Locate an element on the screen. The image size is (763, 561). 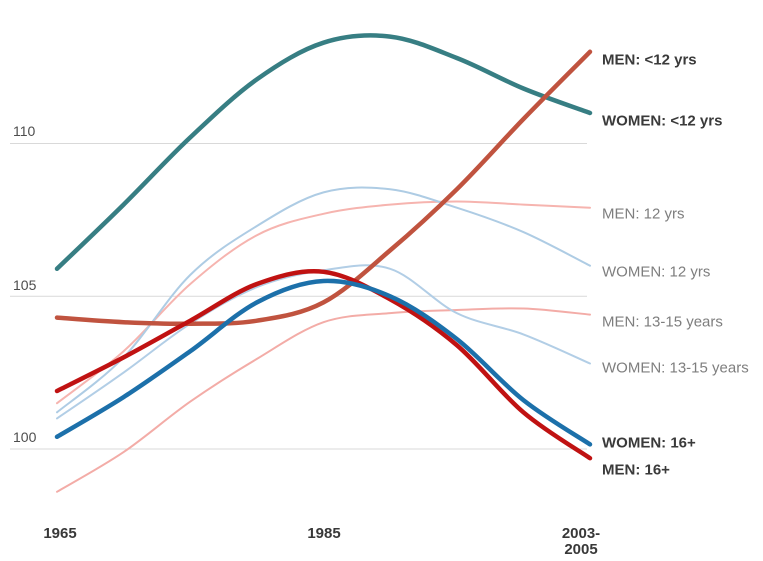
series-label-women-12-yrs: WOMEN: 12 yrs is located at coordinates (656, 272).